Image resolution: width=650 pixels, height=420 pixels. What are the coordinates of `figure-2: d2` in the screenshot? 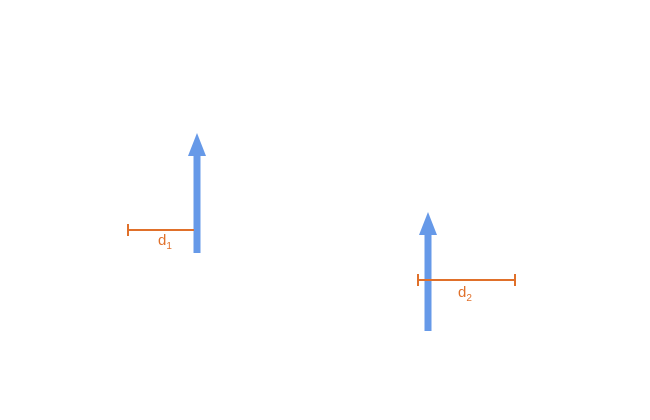 It's located at (466, 271).